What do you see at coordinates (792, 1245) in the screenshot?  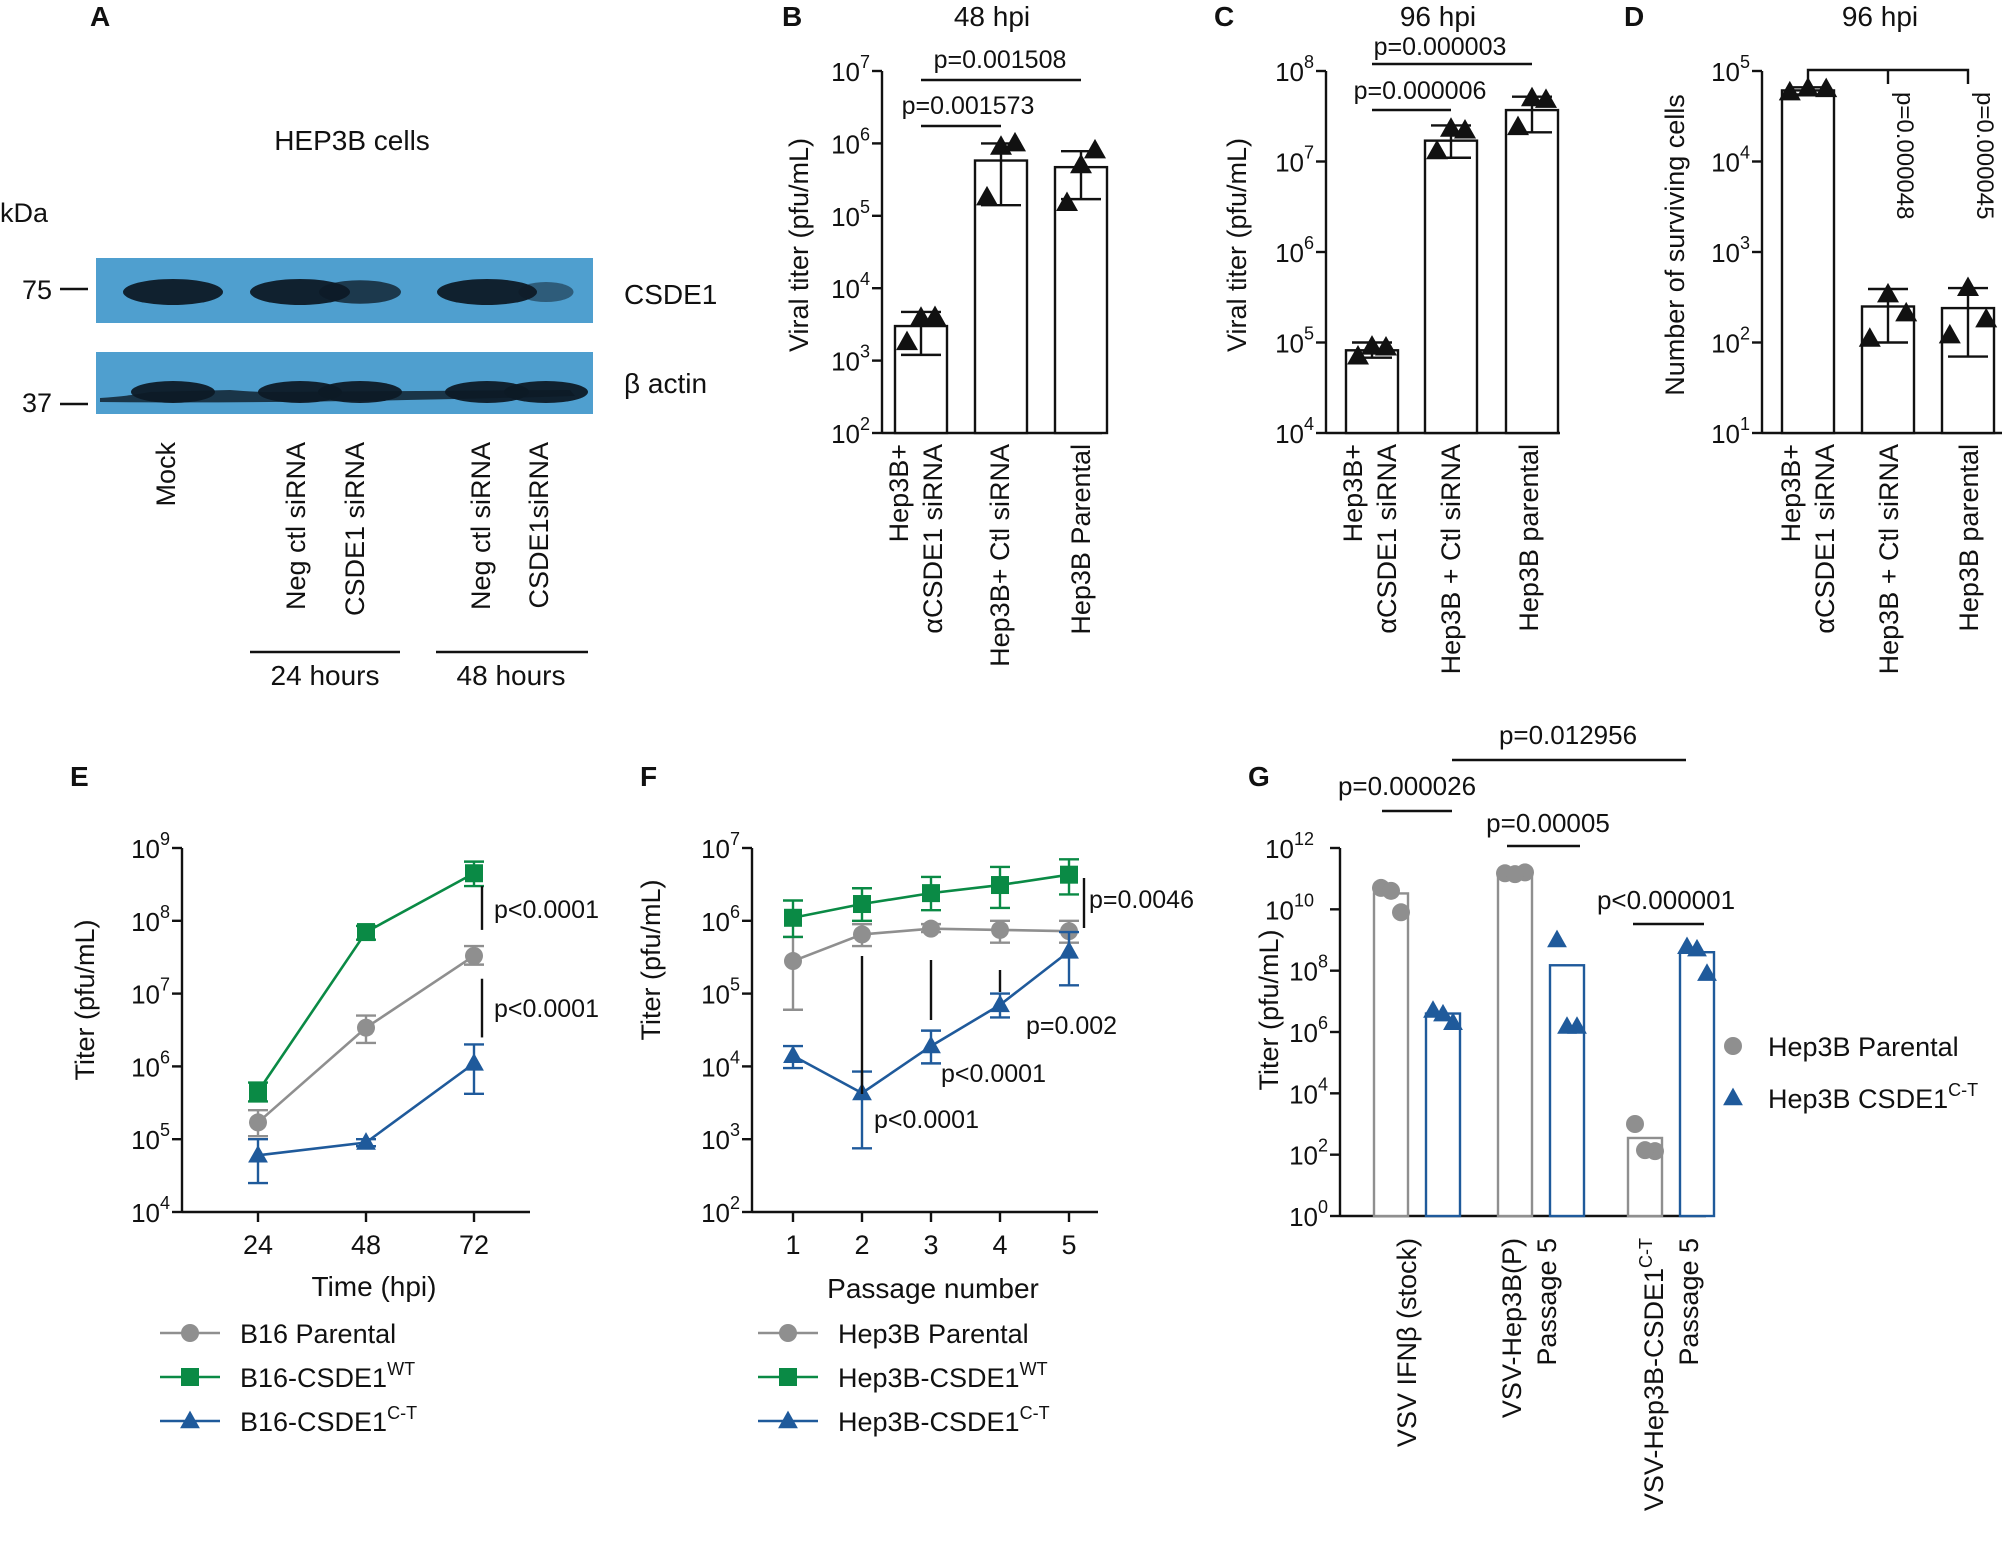 I see `x-tick-label: 1` at bounding box center [792, 1245].